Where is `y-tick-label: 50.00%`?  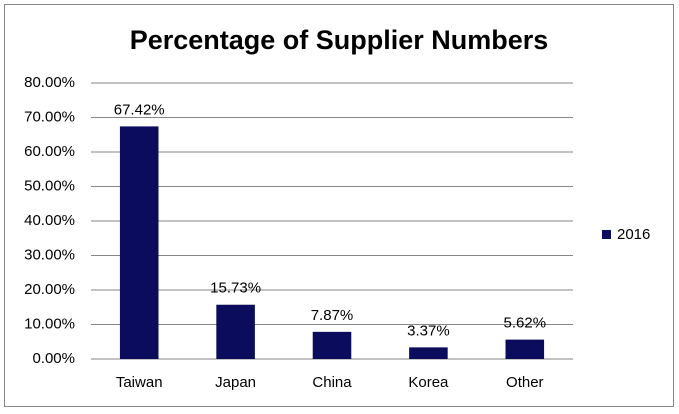
y-tick-label: 50.00% is located at coordinates (49, 185).